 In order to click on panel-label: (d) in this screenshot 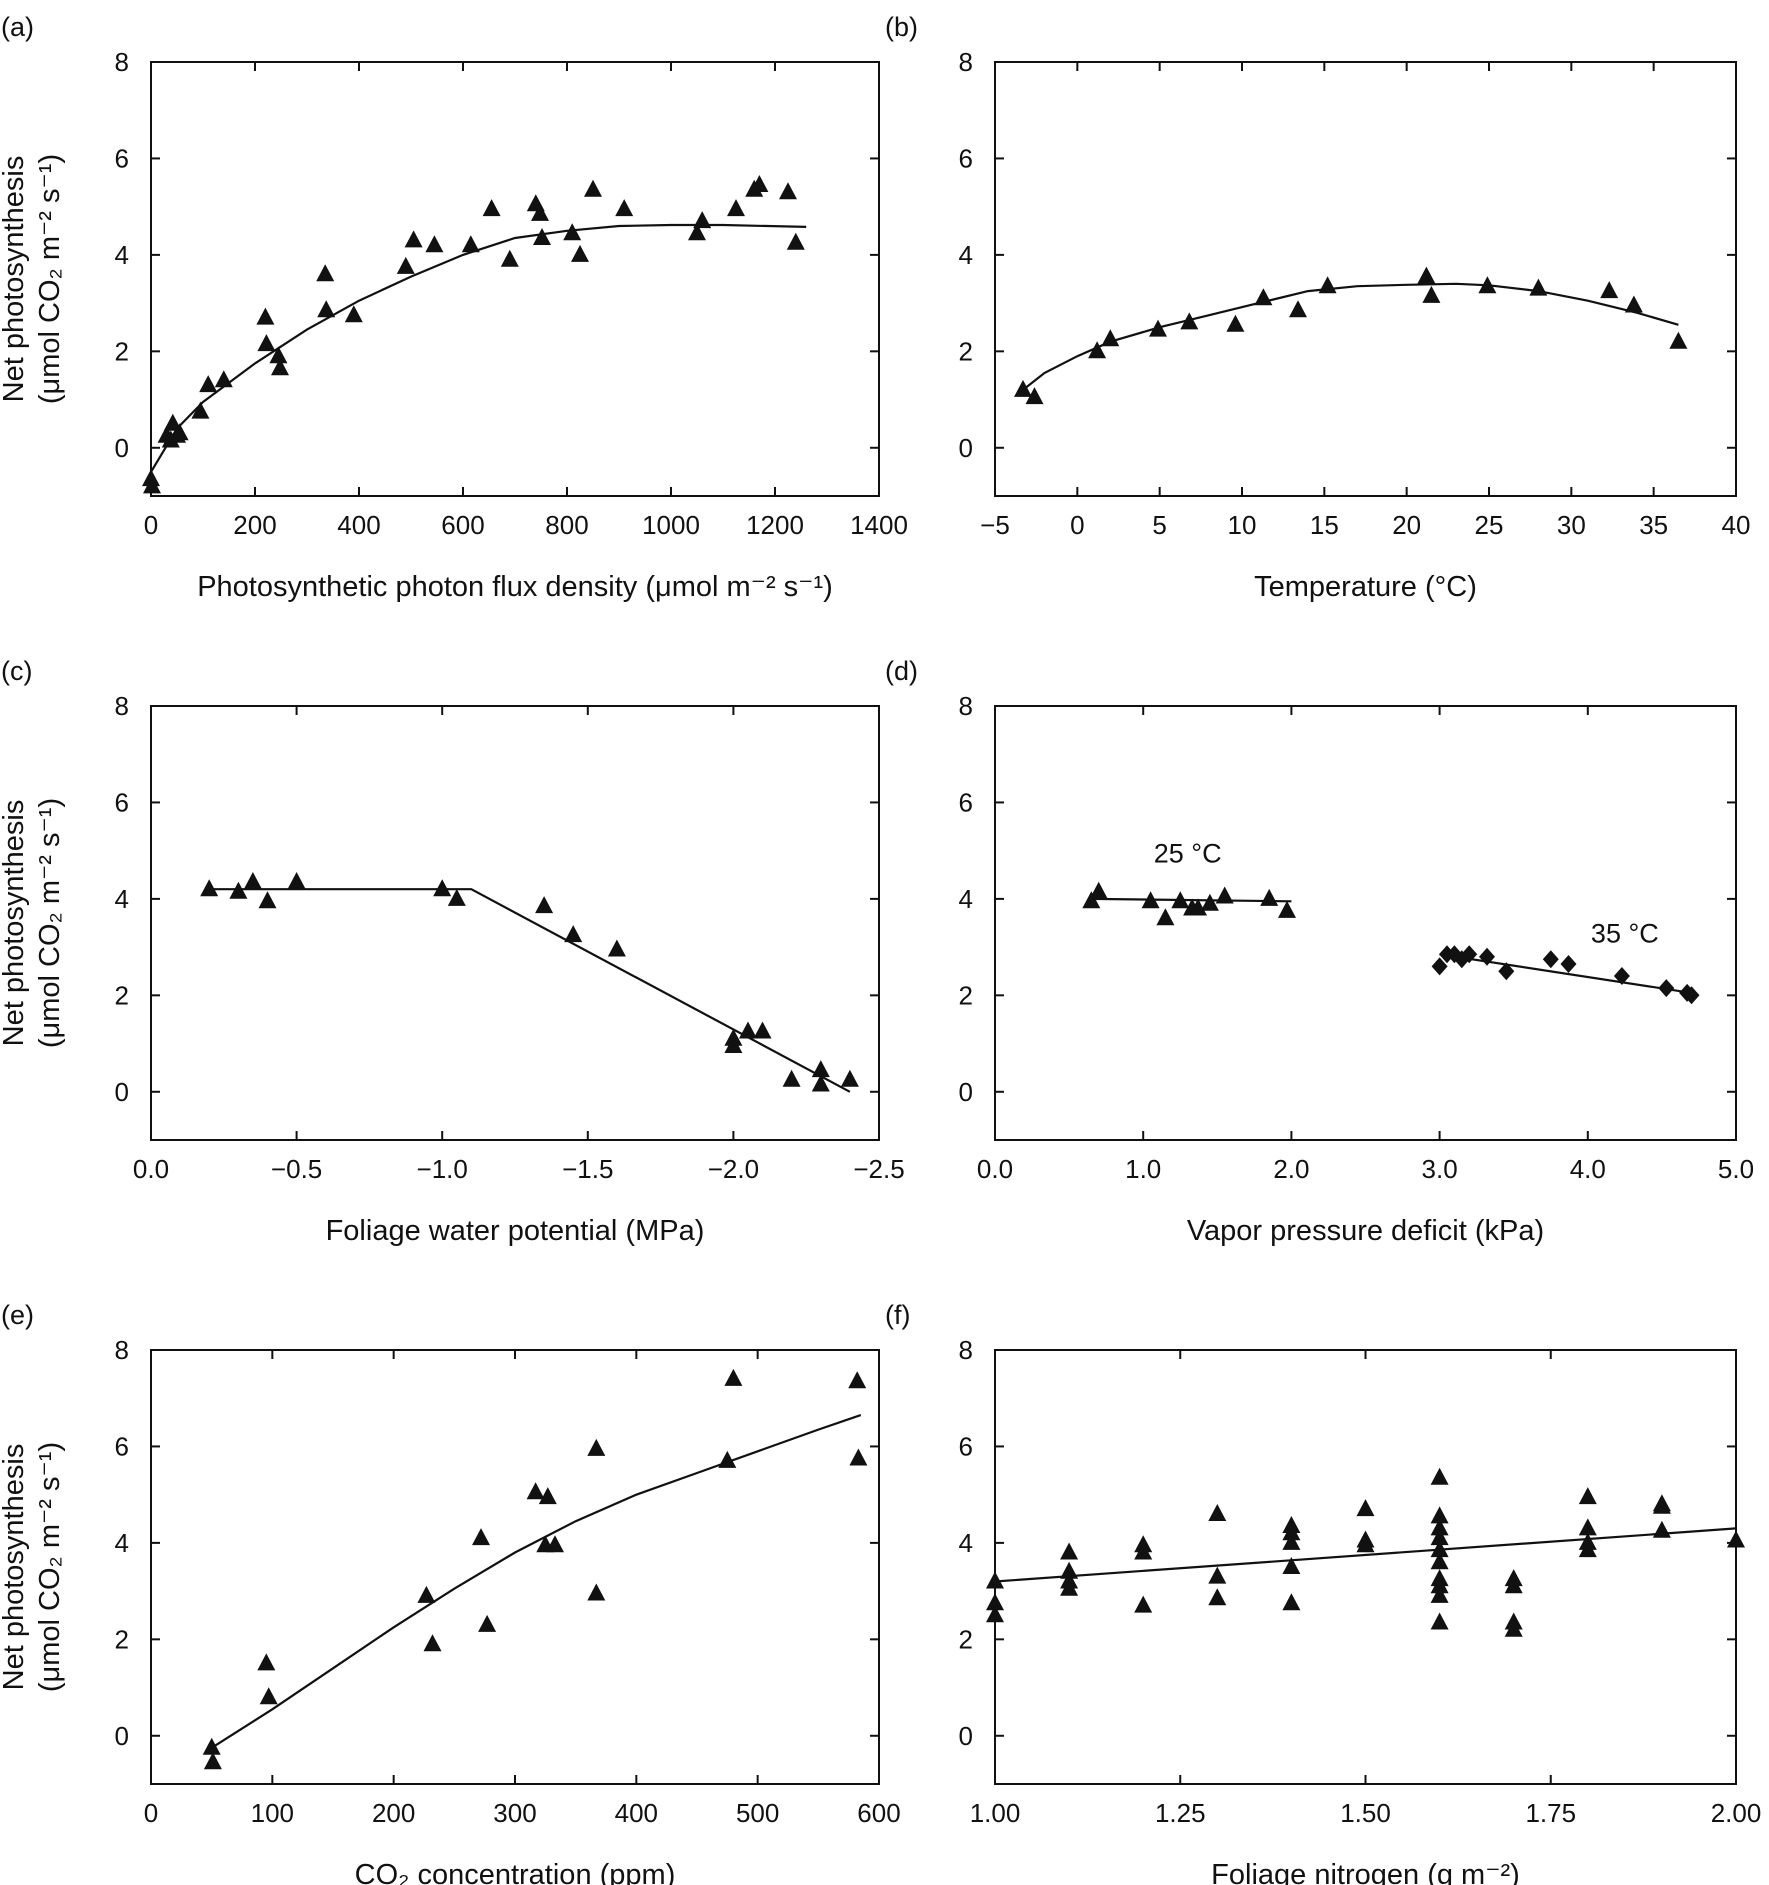, I will do `click(901, 671)`.